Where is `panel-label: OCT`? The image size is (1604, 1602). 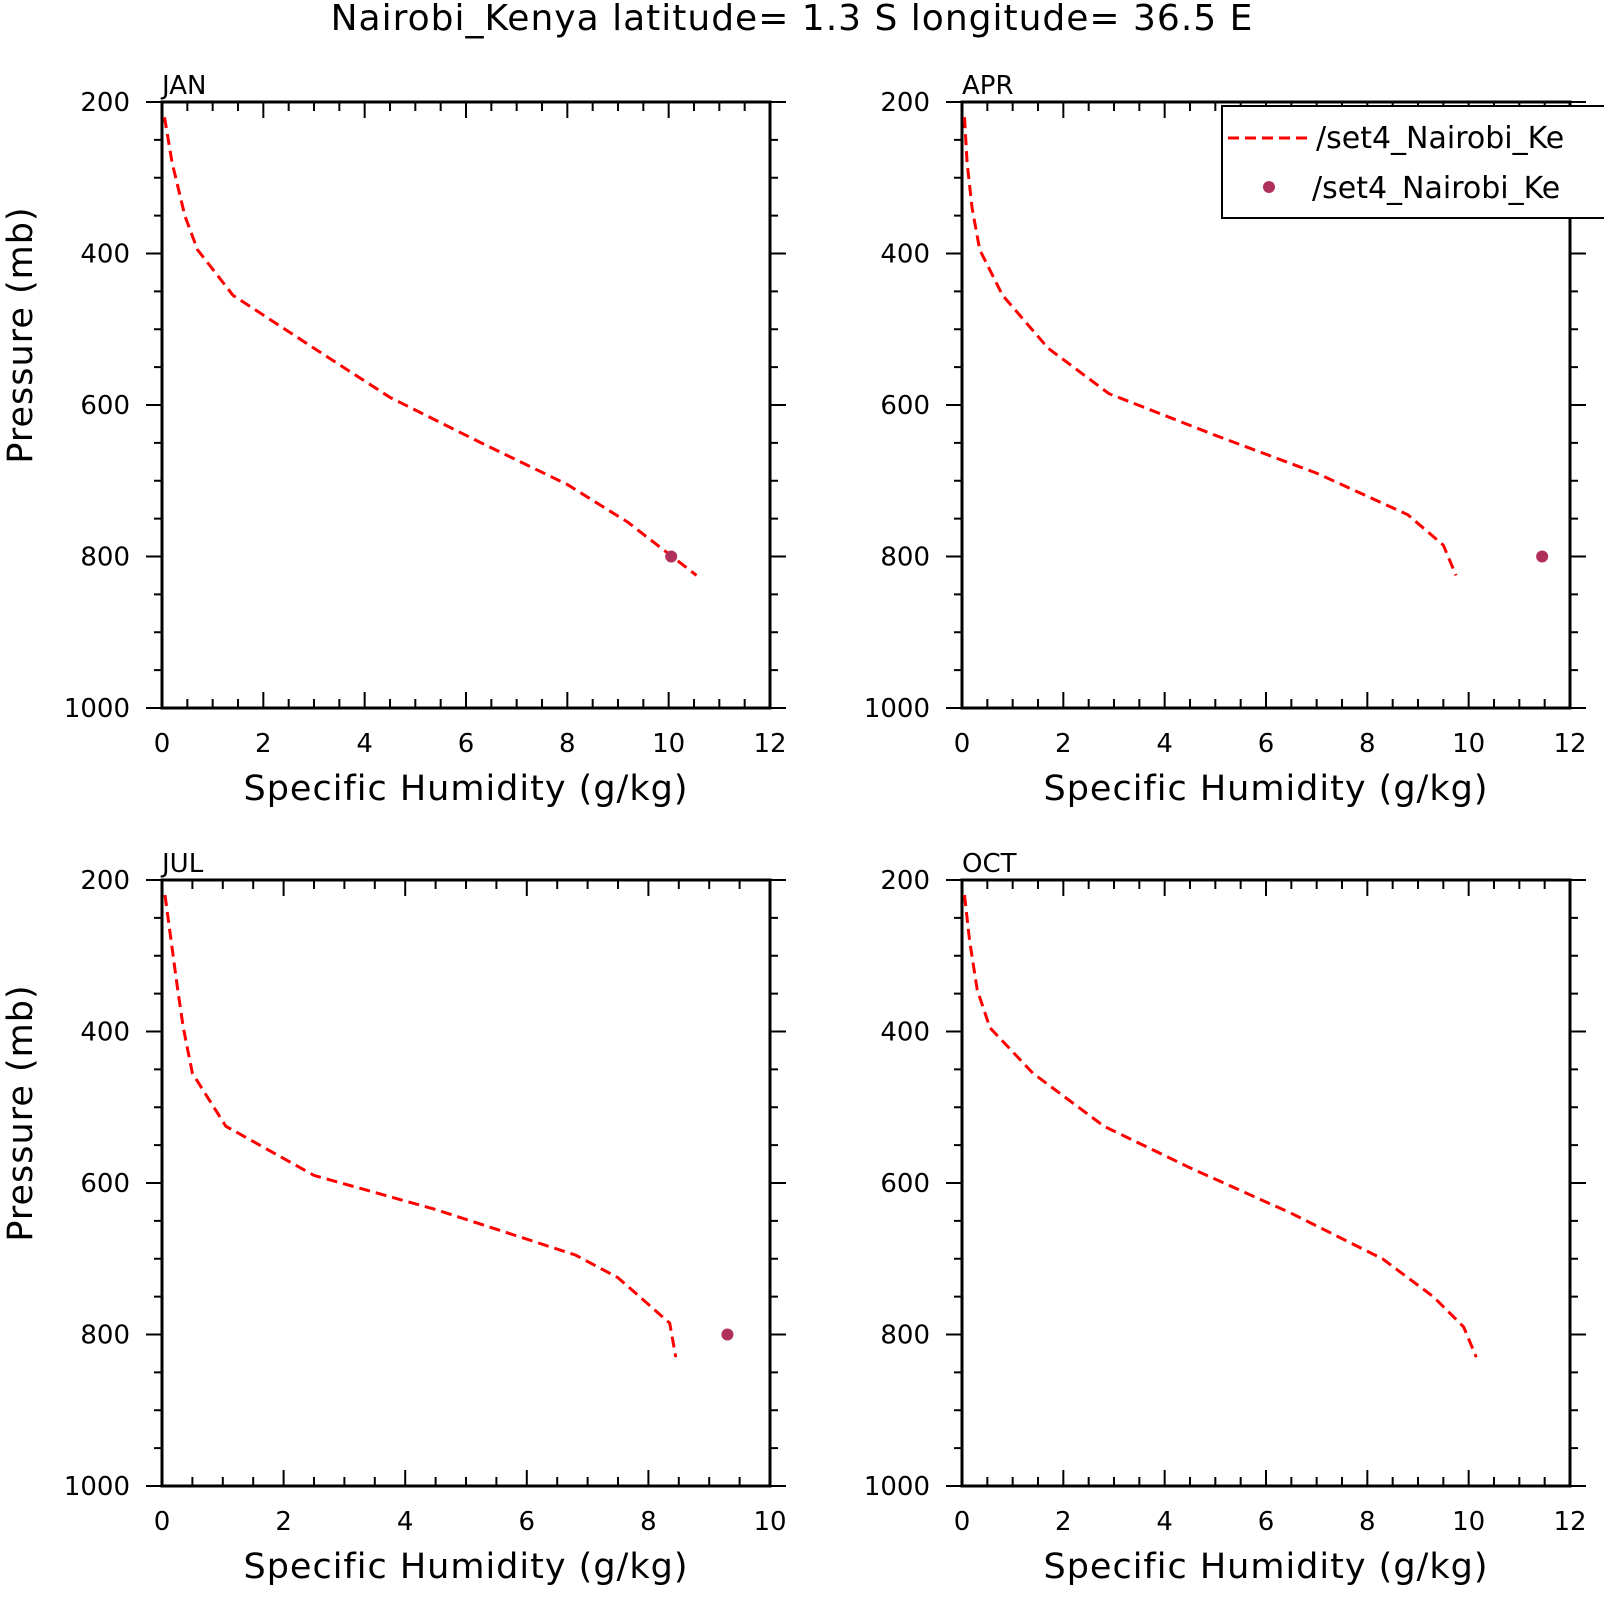
panel-label: OCT is located at coordinates (989, 864).